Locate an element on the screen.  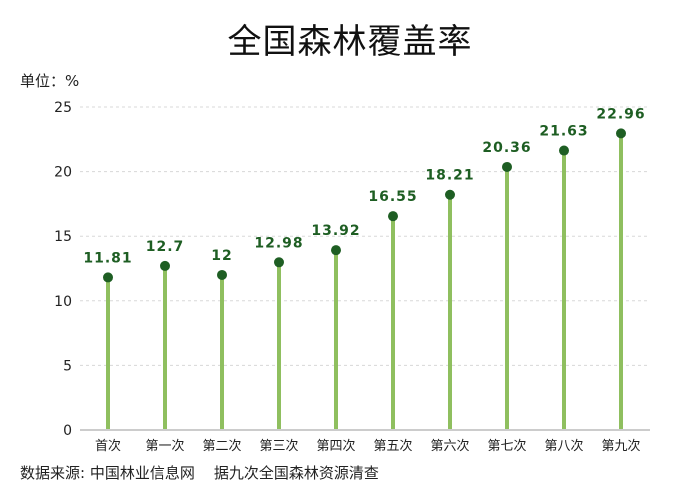
value-label: 11.81 is located at coordinates (107, 258).